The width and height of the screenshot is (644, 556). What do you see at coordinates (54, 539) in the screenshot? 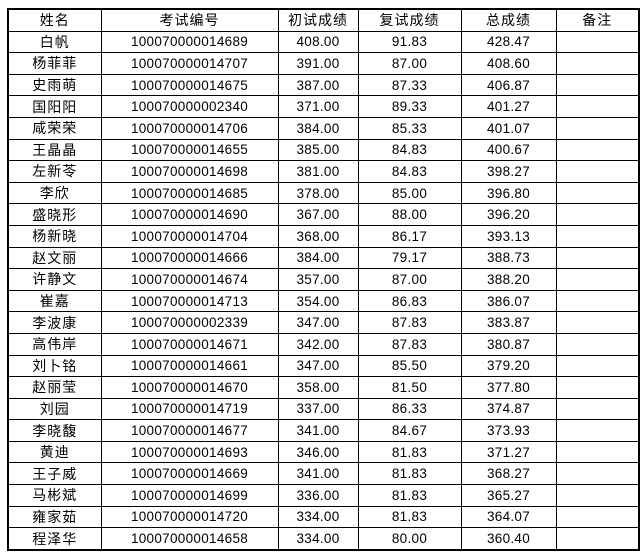
I see `cell-name: 程泽华` at bounding box center [54, 539].